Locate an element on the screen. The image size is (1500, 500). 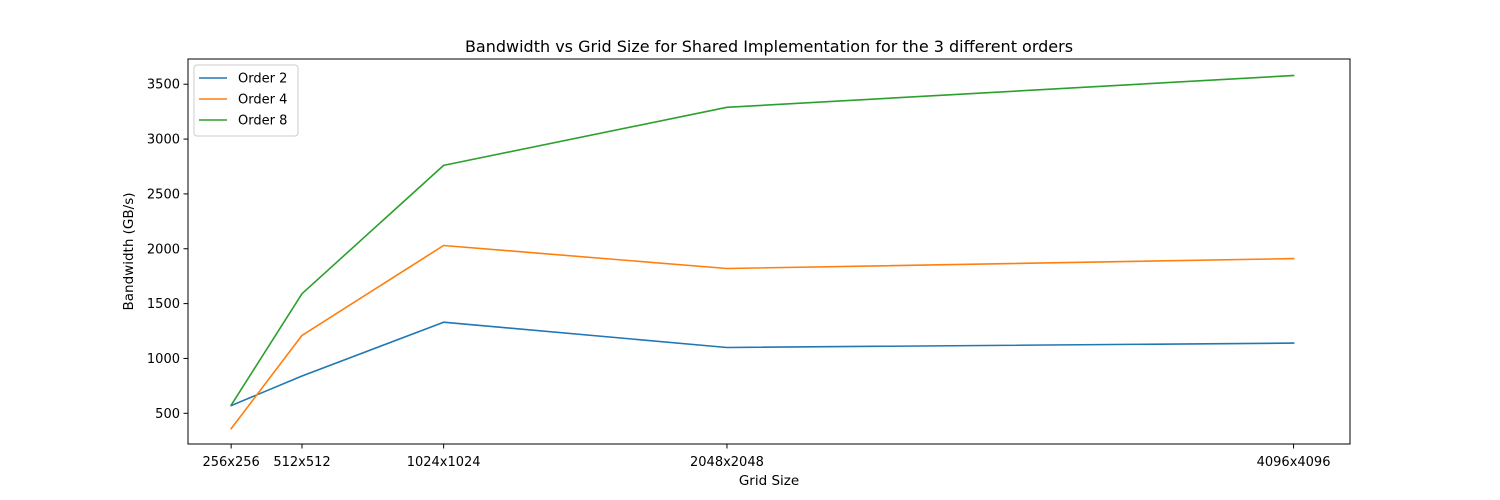
x-tick-label: 2048x2048 is located at coordinates (727, 462).